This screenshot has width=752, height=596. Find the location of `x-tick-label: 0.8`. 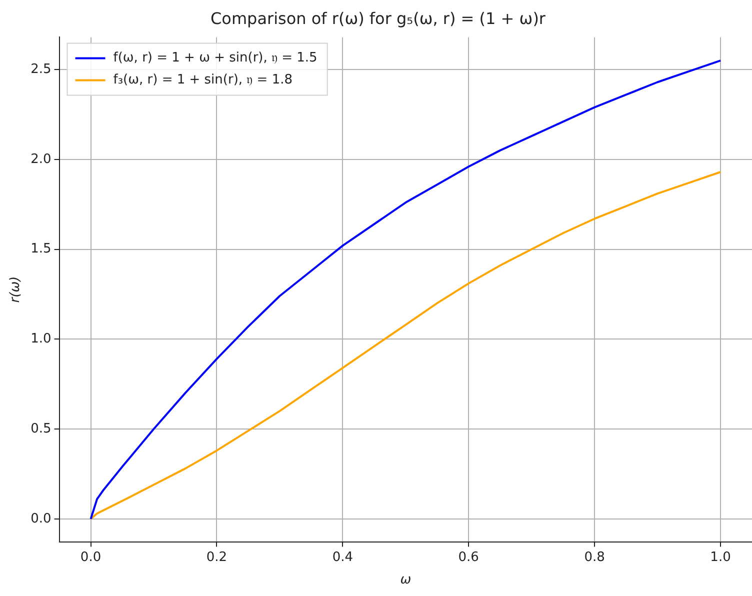

x-tick-label: 0.8 is located at coordinates (594, 557).